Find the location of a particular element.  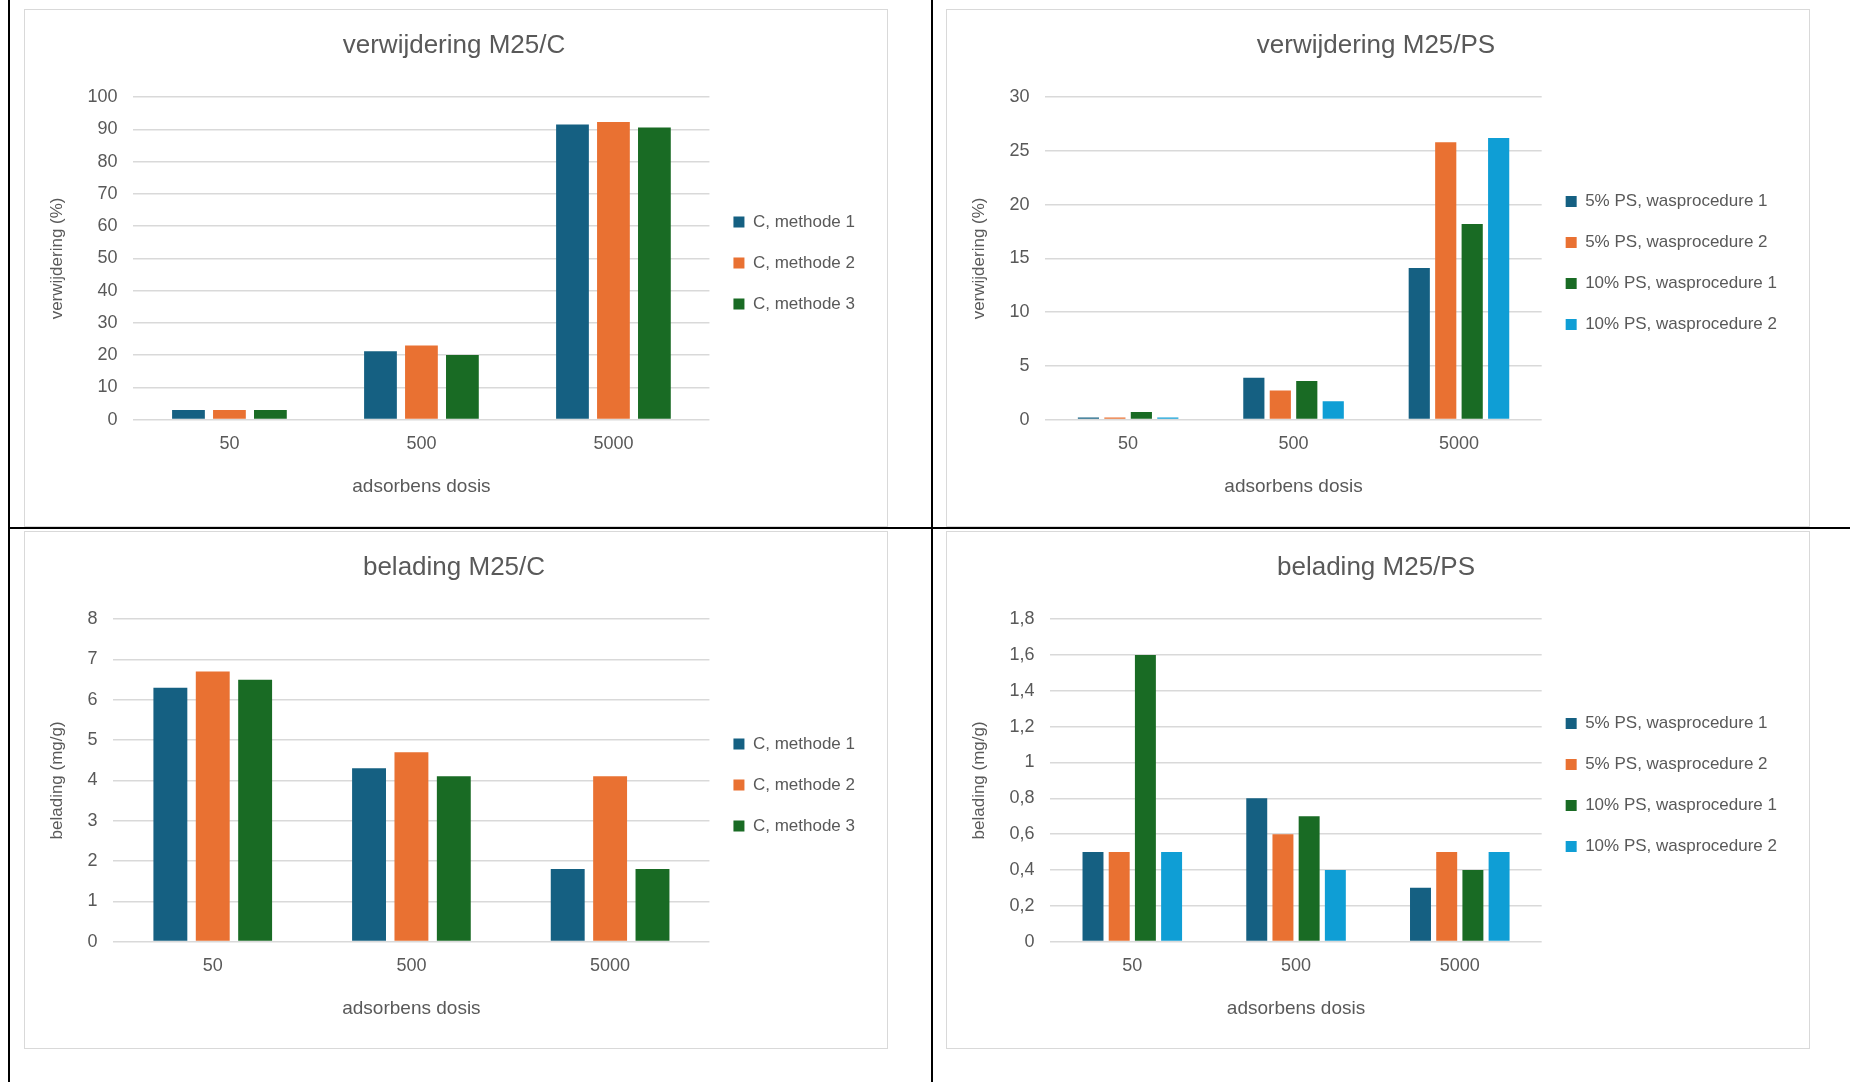

chart-title: verwijdering M25/C is located at coordinates (454, 43).